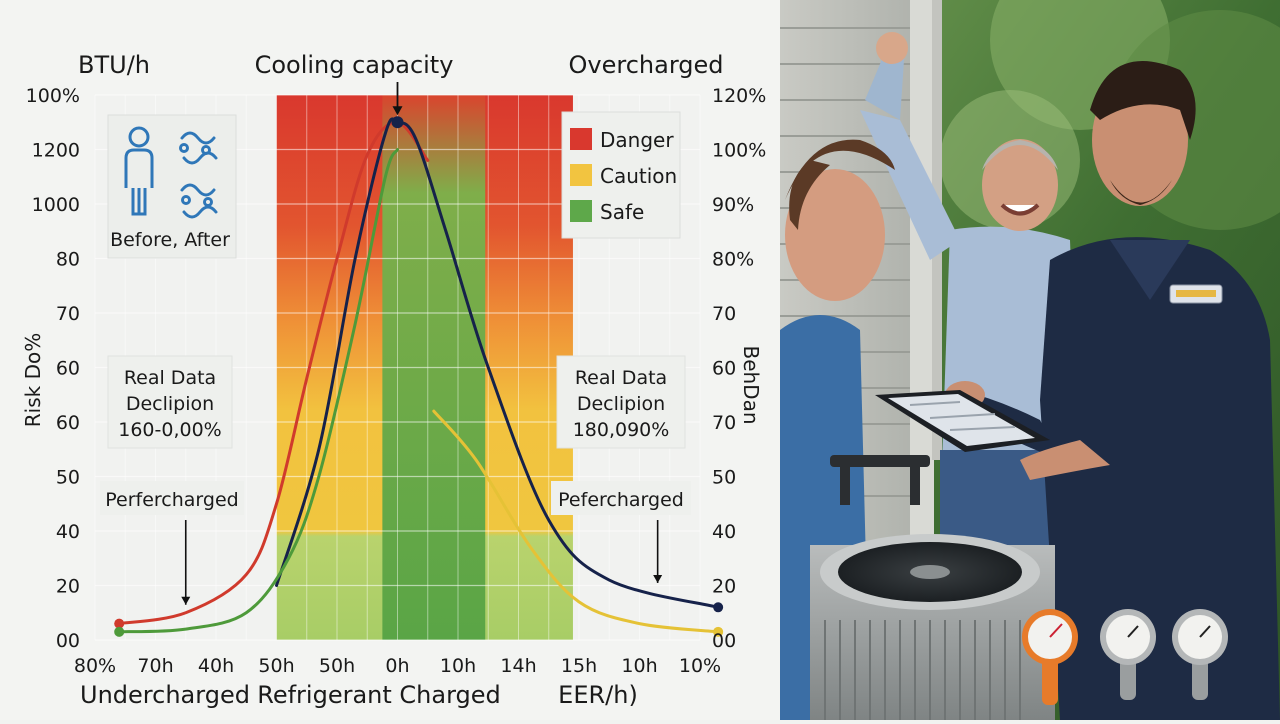 The height and width of the screenshot is (724, 1280). What do you see at coordinates (68, 260) in the screenshot?
I see `y-left-tick-label: 80` at bounding box center [68, 260].